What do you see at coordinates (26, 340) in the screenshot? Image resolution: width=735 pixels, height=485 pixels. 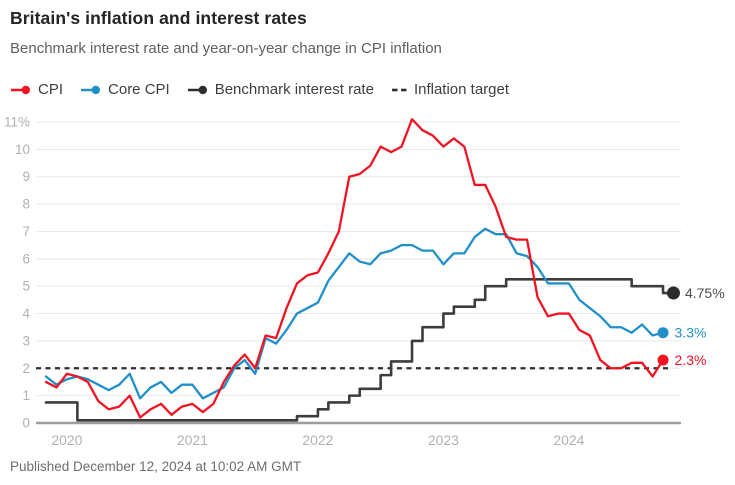 I see `y-axis-tick-label: 3` at bounding box center [26, 340].